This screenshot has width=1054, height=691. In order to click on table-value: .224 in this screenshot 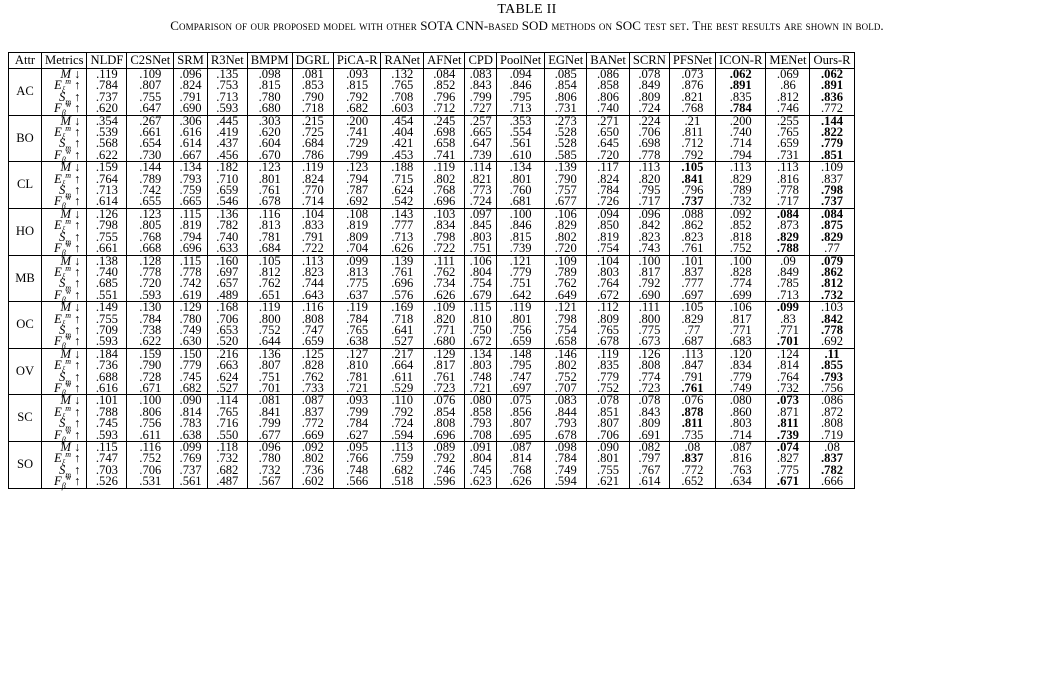, I will do `click(649, 120)`.